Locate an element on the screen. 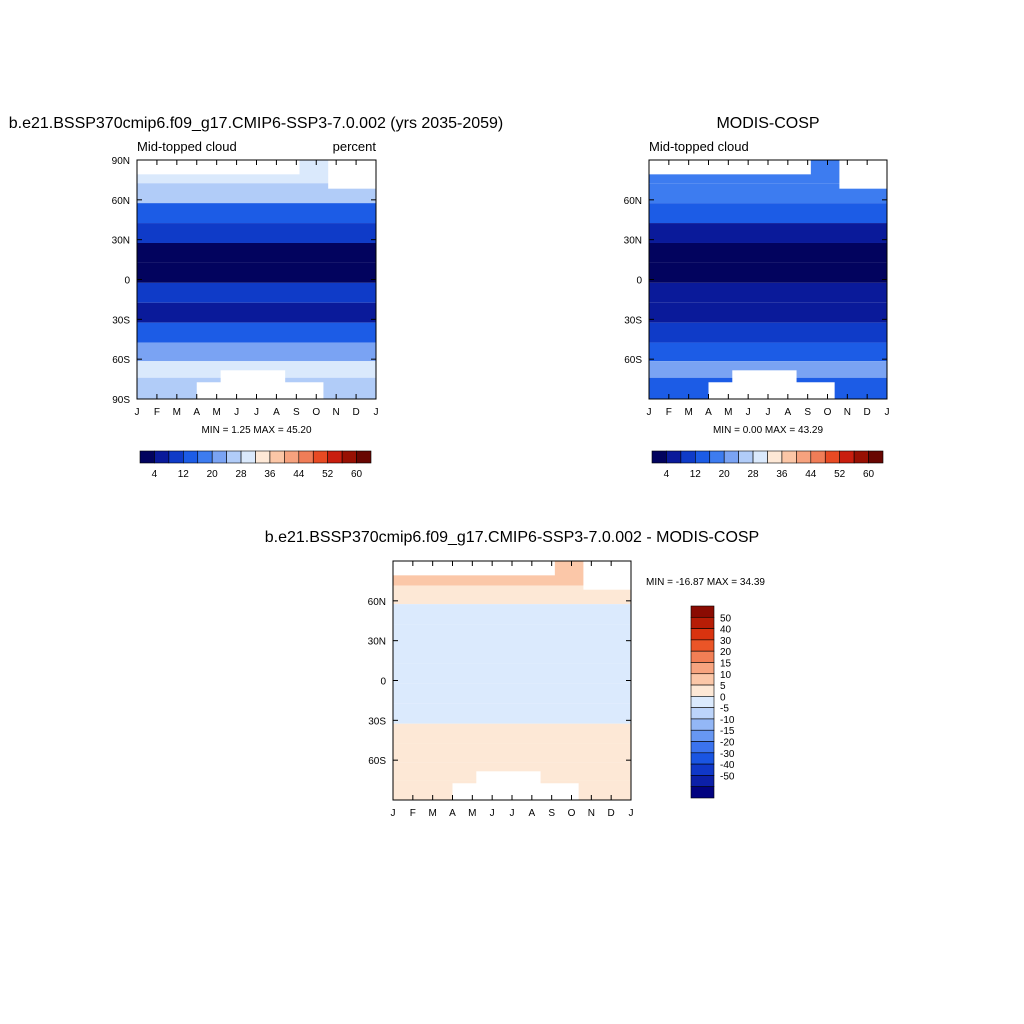  x-tick-label: D is located at coordinates (355, 412).